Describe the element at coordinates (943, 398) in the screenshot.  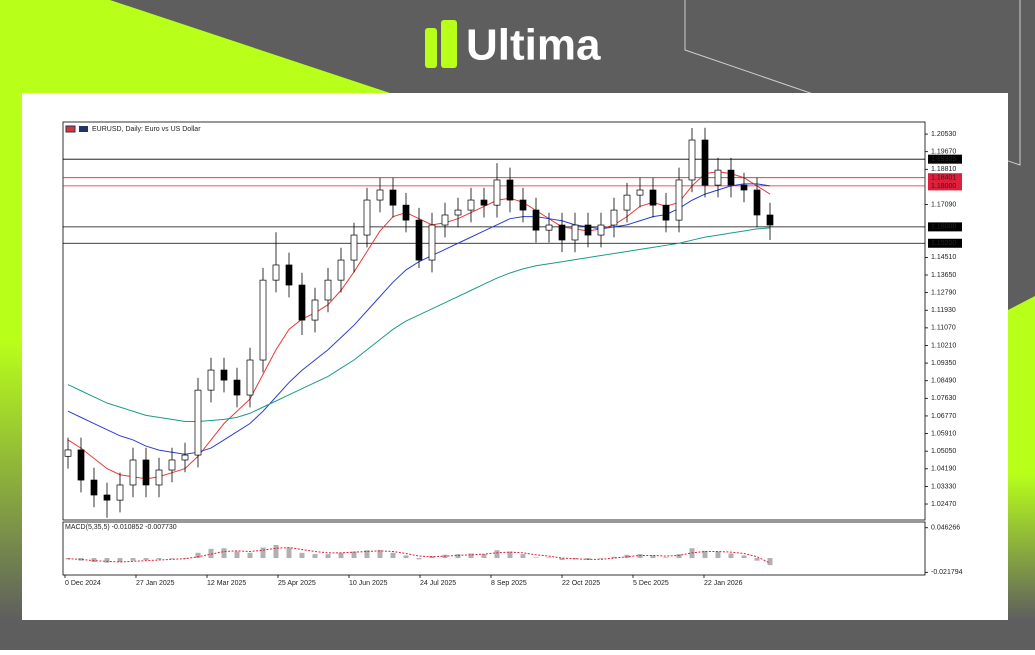
I see `y-tick-label: 1.07630` at that location.